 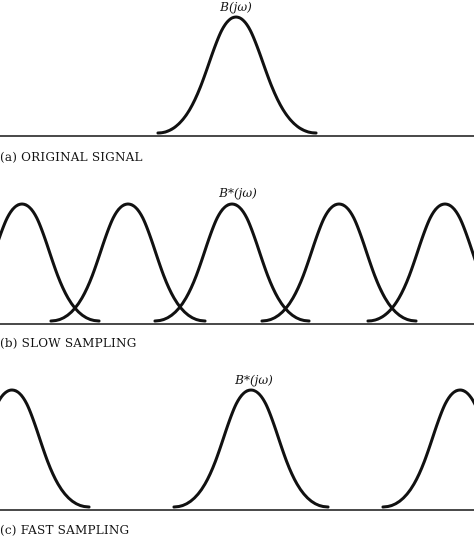 I want to click on panel-c-caption: (c) FAST SAMPLING, so click(x=65, y=530).